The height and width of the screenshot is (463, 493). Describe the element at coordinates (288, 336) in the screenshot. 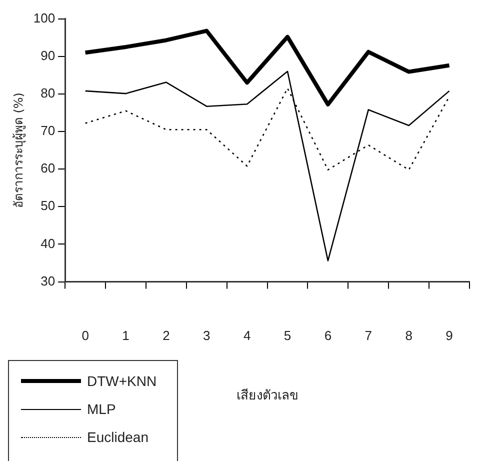

I see `x-tick-label: 5` at that location.